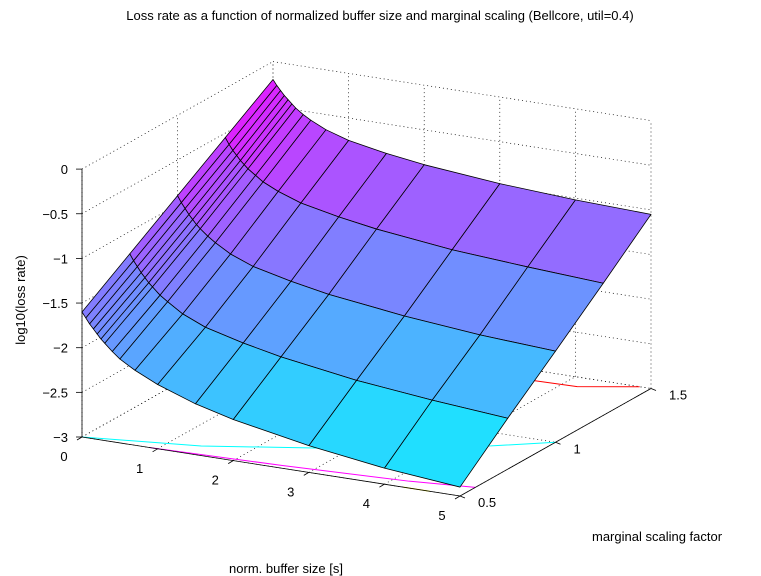  I want to click on x-axis-line, so click(271, 466).